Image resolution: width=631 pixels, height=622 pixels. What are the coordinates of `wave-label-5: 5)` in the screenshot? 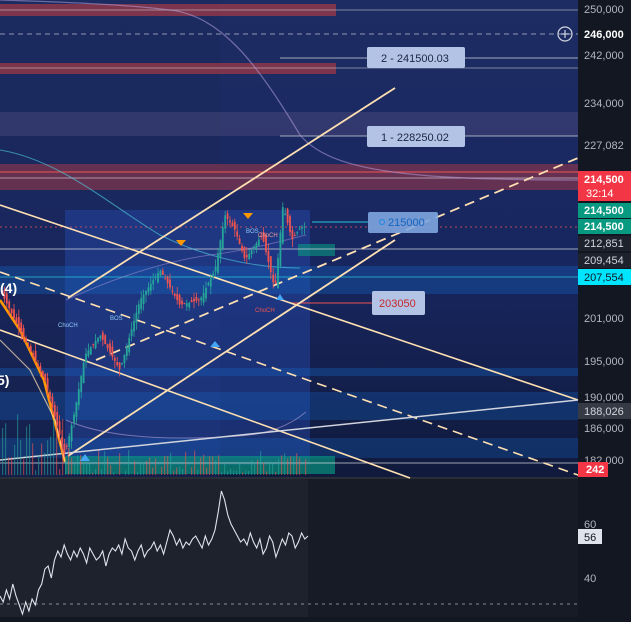 It's located at (4, 380).